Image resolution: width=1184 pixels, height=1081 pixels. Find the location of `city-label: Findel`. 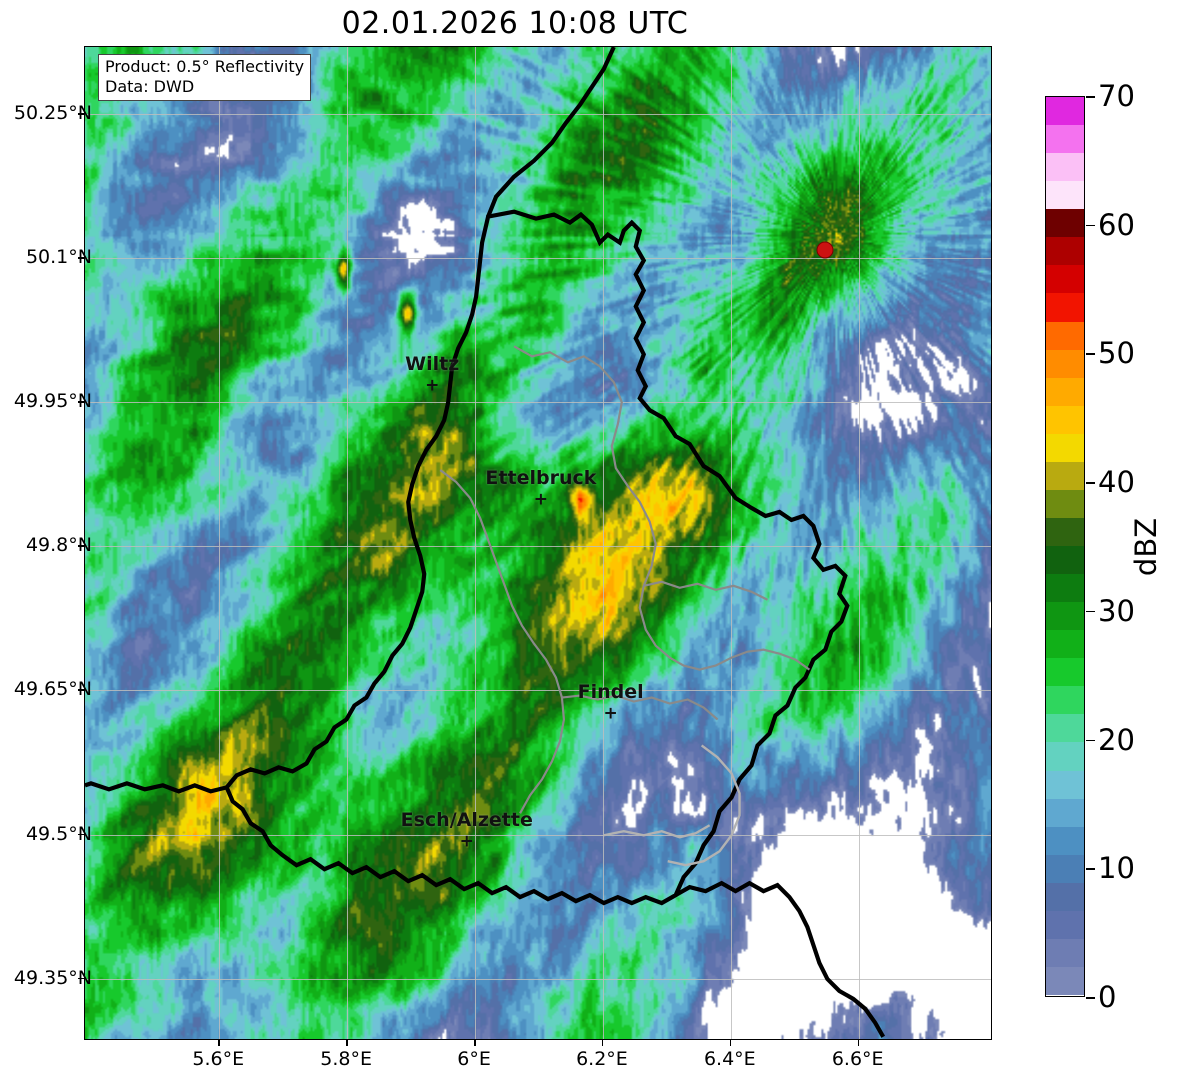

city-label: Findel is located at coordinates (610, 692).